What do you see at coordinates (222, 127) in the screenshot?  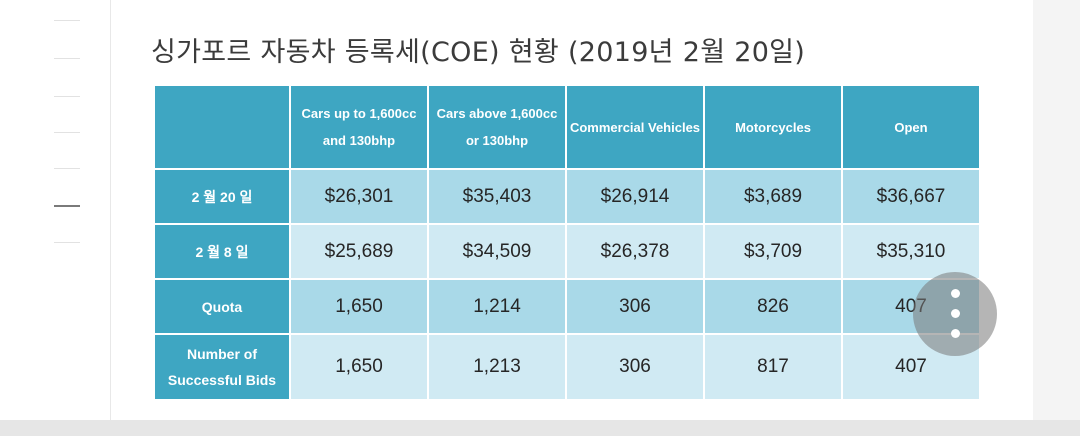 I see `header-corner-cell` at bounding box center [222, 127].